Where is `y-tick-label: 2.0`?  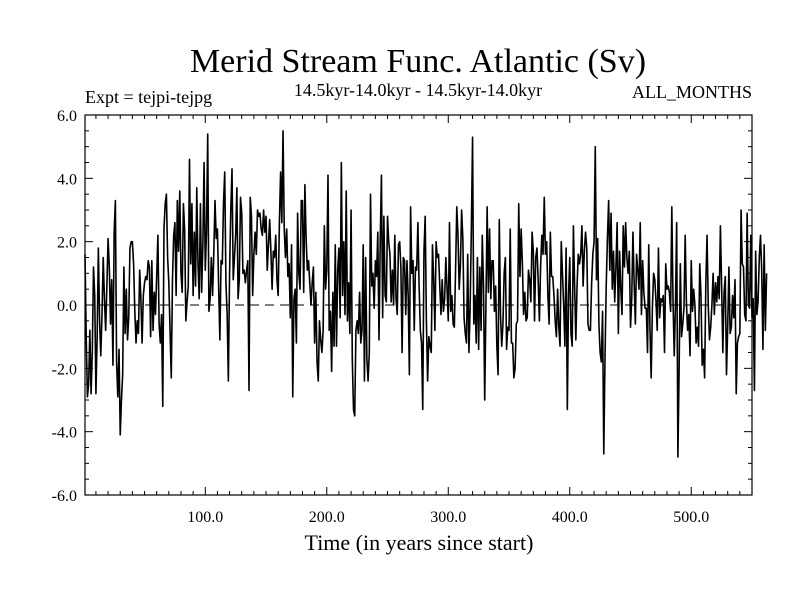 y-tick-label: 2.0 is located at coordinates (67, 243).